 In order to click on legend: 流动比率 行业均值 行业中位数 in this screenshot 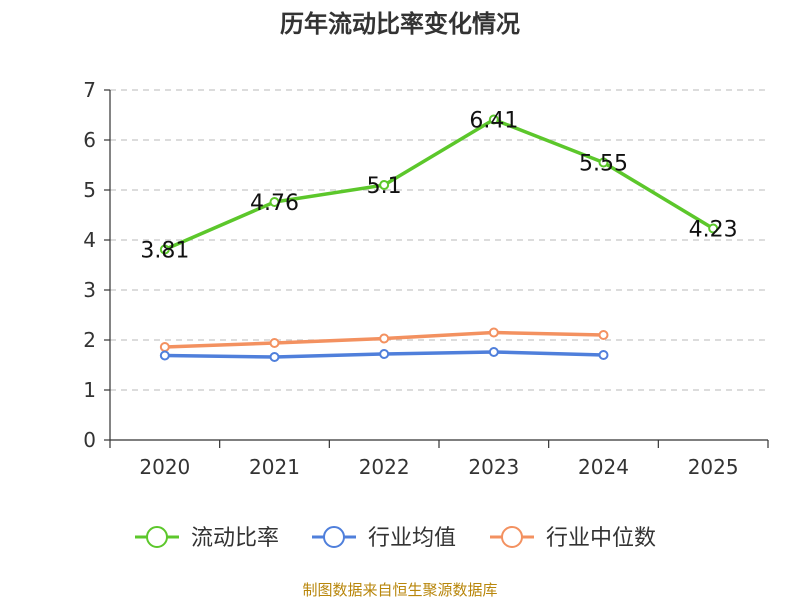, I will do `click(395, 538)`.